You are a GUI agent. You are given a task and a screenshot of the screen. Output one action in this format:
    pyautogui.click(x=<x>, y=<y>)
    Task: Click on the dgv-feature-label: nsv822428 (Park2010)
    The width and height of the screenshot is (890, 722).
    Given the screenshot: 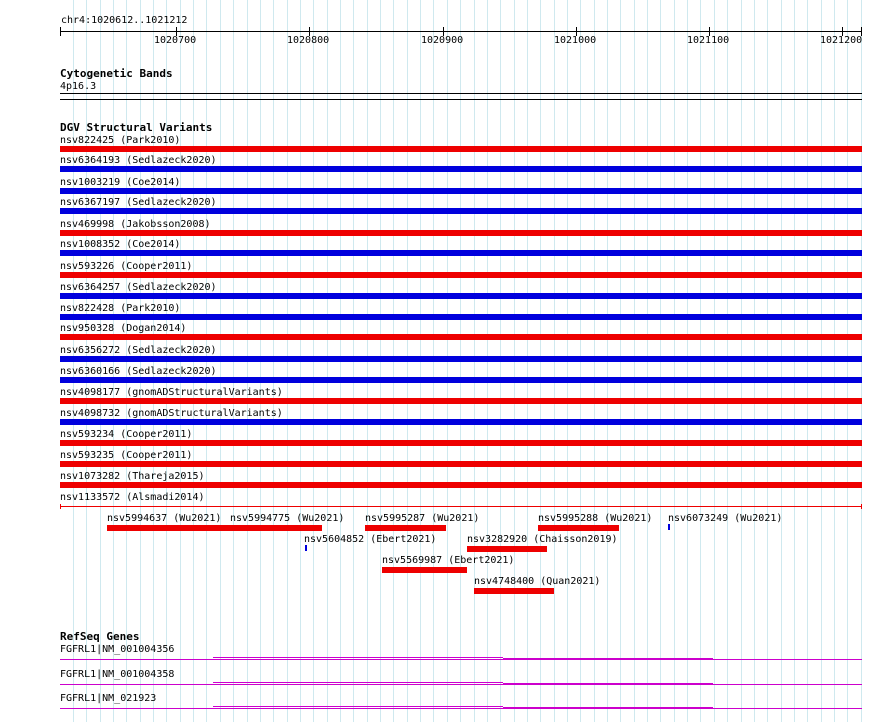 What is the action you would take?
    pyautogui.click(x=120, y=308)
    